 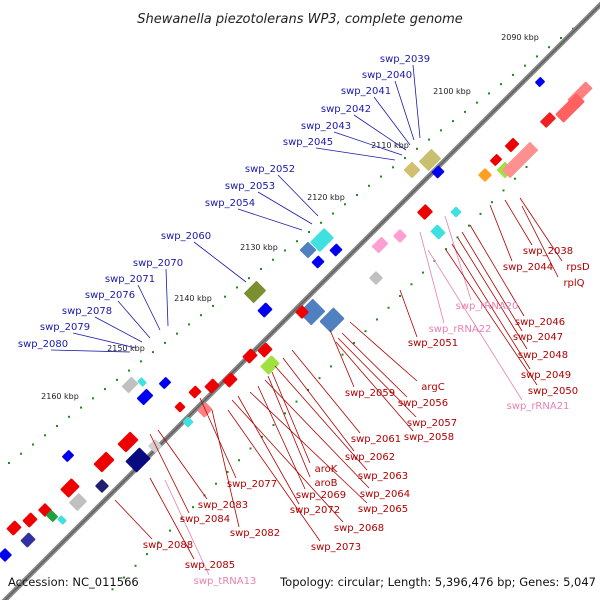 What do you see at coordinates (460, 329) in the screenshot?
I see `rna-label: swp_rRNA22` at bounding box center [460, 329].